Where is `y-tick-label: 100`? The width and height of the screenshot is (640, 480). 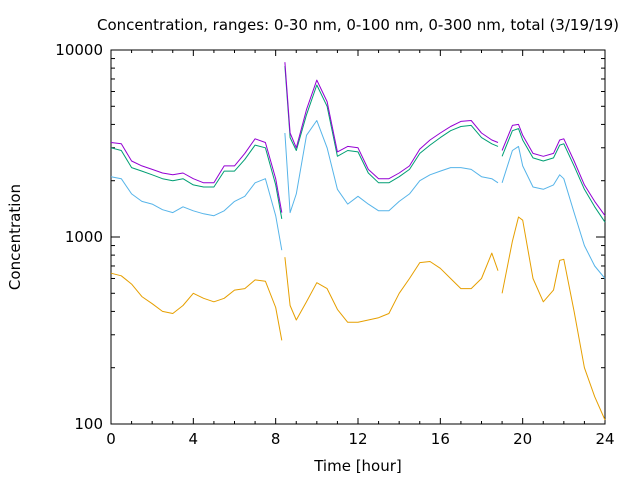
y-tick-label: 100 is located at coordinates (88, 424).